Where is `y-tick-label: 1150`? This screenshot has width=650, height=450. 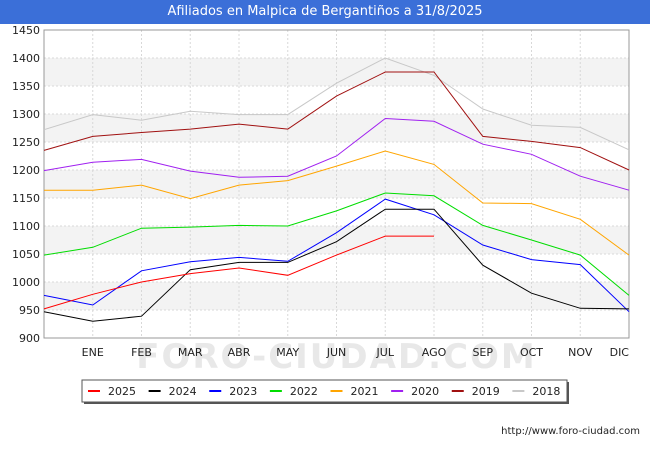 y-tick-label: 1150 is located at coordinates (26, 198).